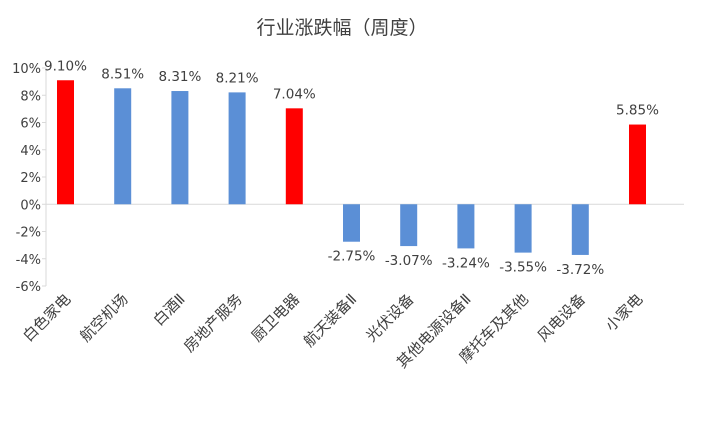 This screenshot has height=423, width=701. What do you see at coordinates (46, 317) in the screenshot?
I see `x-category-label: 白色家电` at bounding box center [46, 317].